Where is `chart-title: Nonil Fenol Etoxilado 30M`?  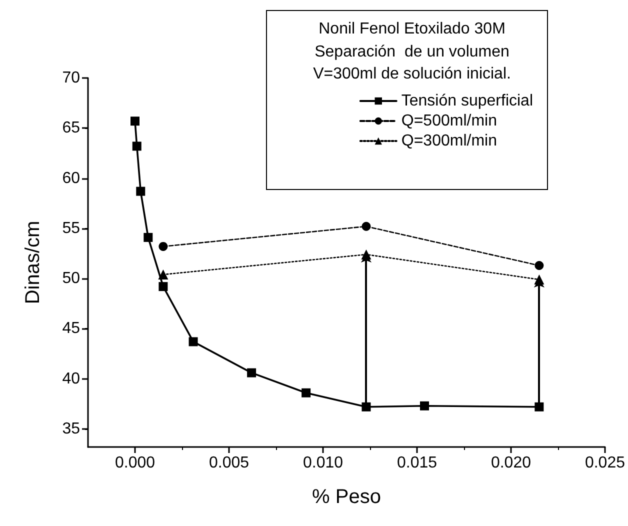
chart-title: Nonil Fenol Etoxilado 30M is located at coordinates (412, 29).